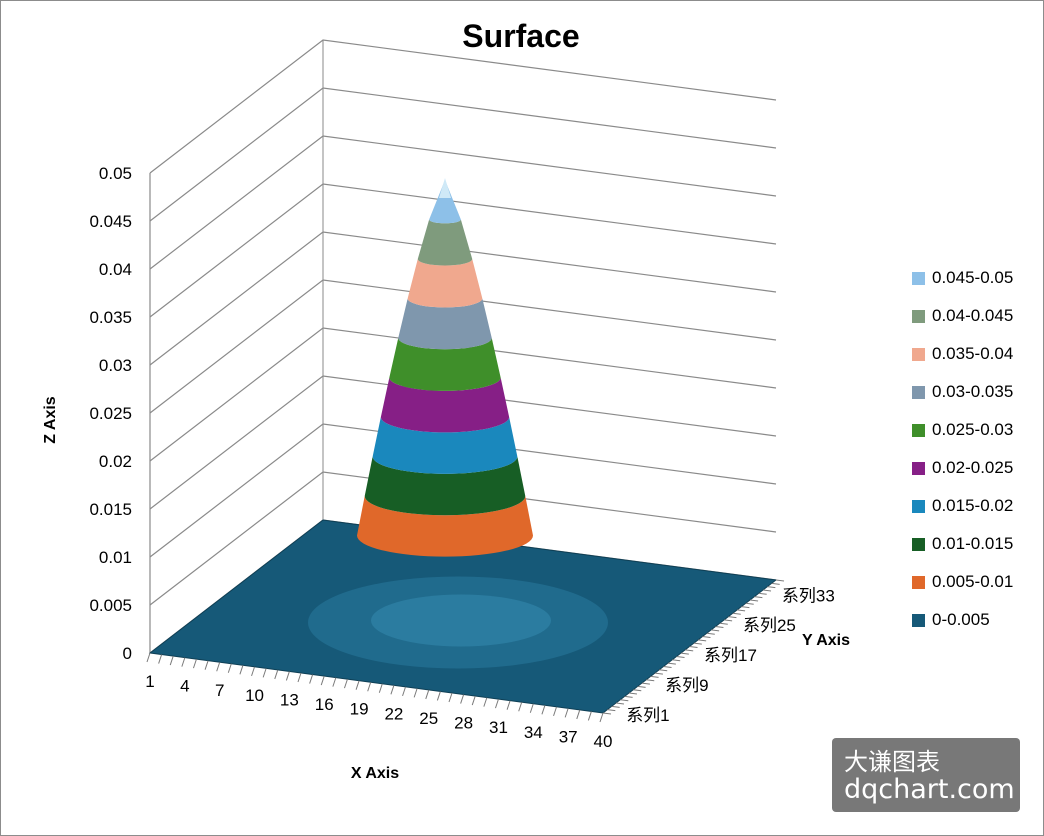  I want to click on gridline-z-0.05, so click(463, 106).